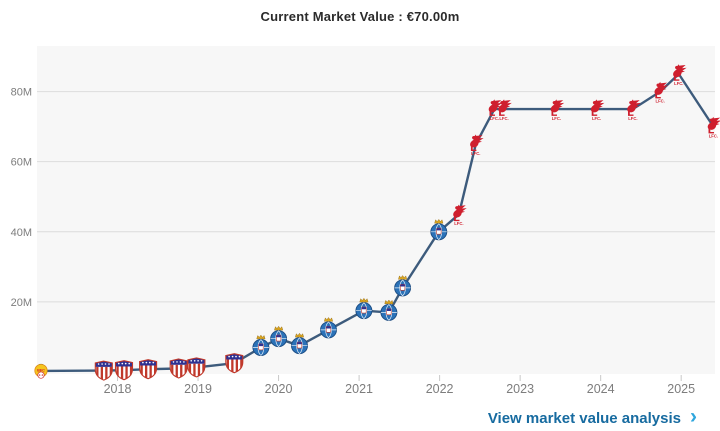 The image size is (720, 431). What do you see at coordinates (601, 389) in the screenshot?
I see `x-axis-label: 2024` at bounding box center [601, 389].